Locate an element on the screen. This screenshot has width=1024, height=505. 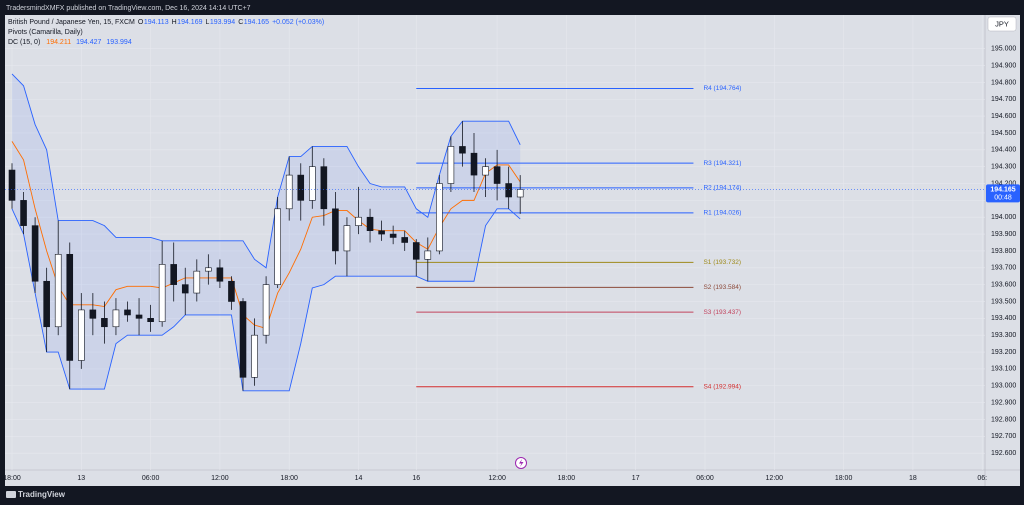
y-tick-label: 194.800 is located at coordinates (1003, 82).